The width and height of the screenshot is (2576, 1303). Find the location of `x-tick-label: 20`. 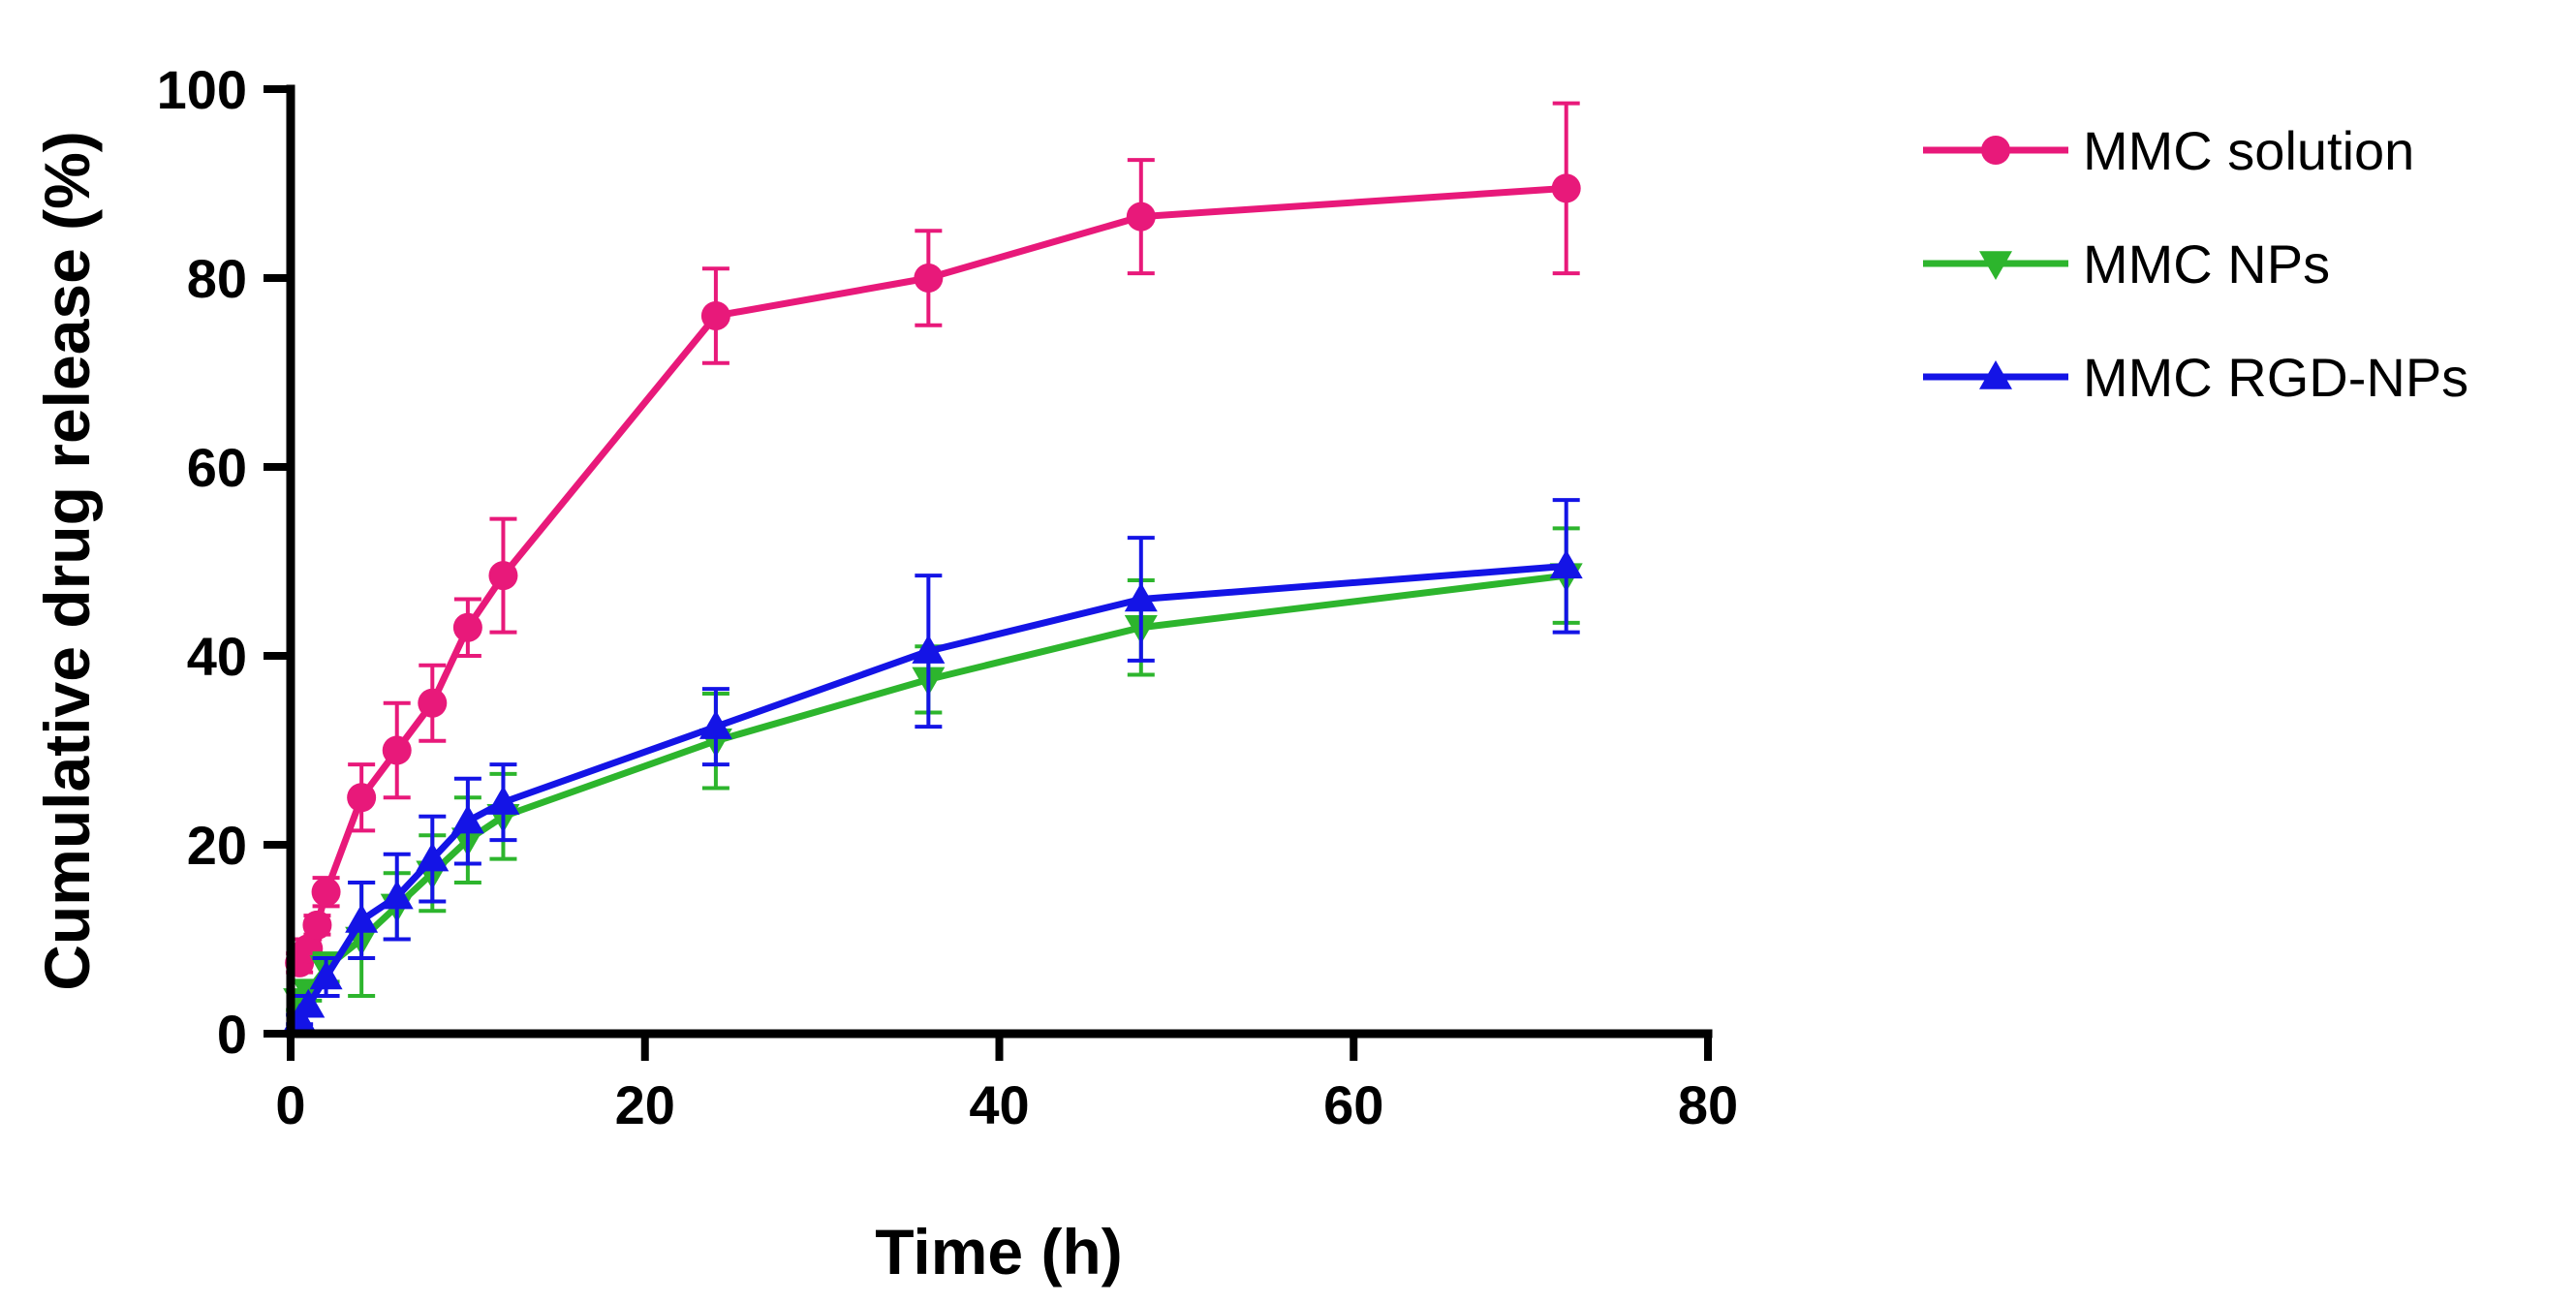

x-tick-label: 20 is located at coordinates (645, 1104).